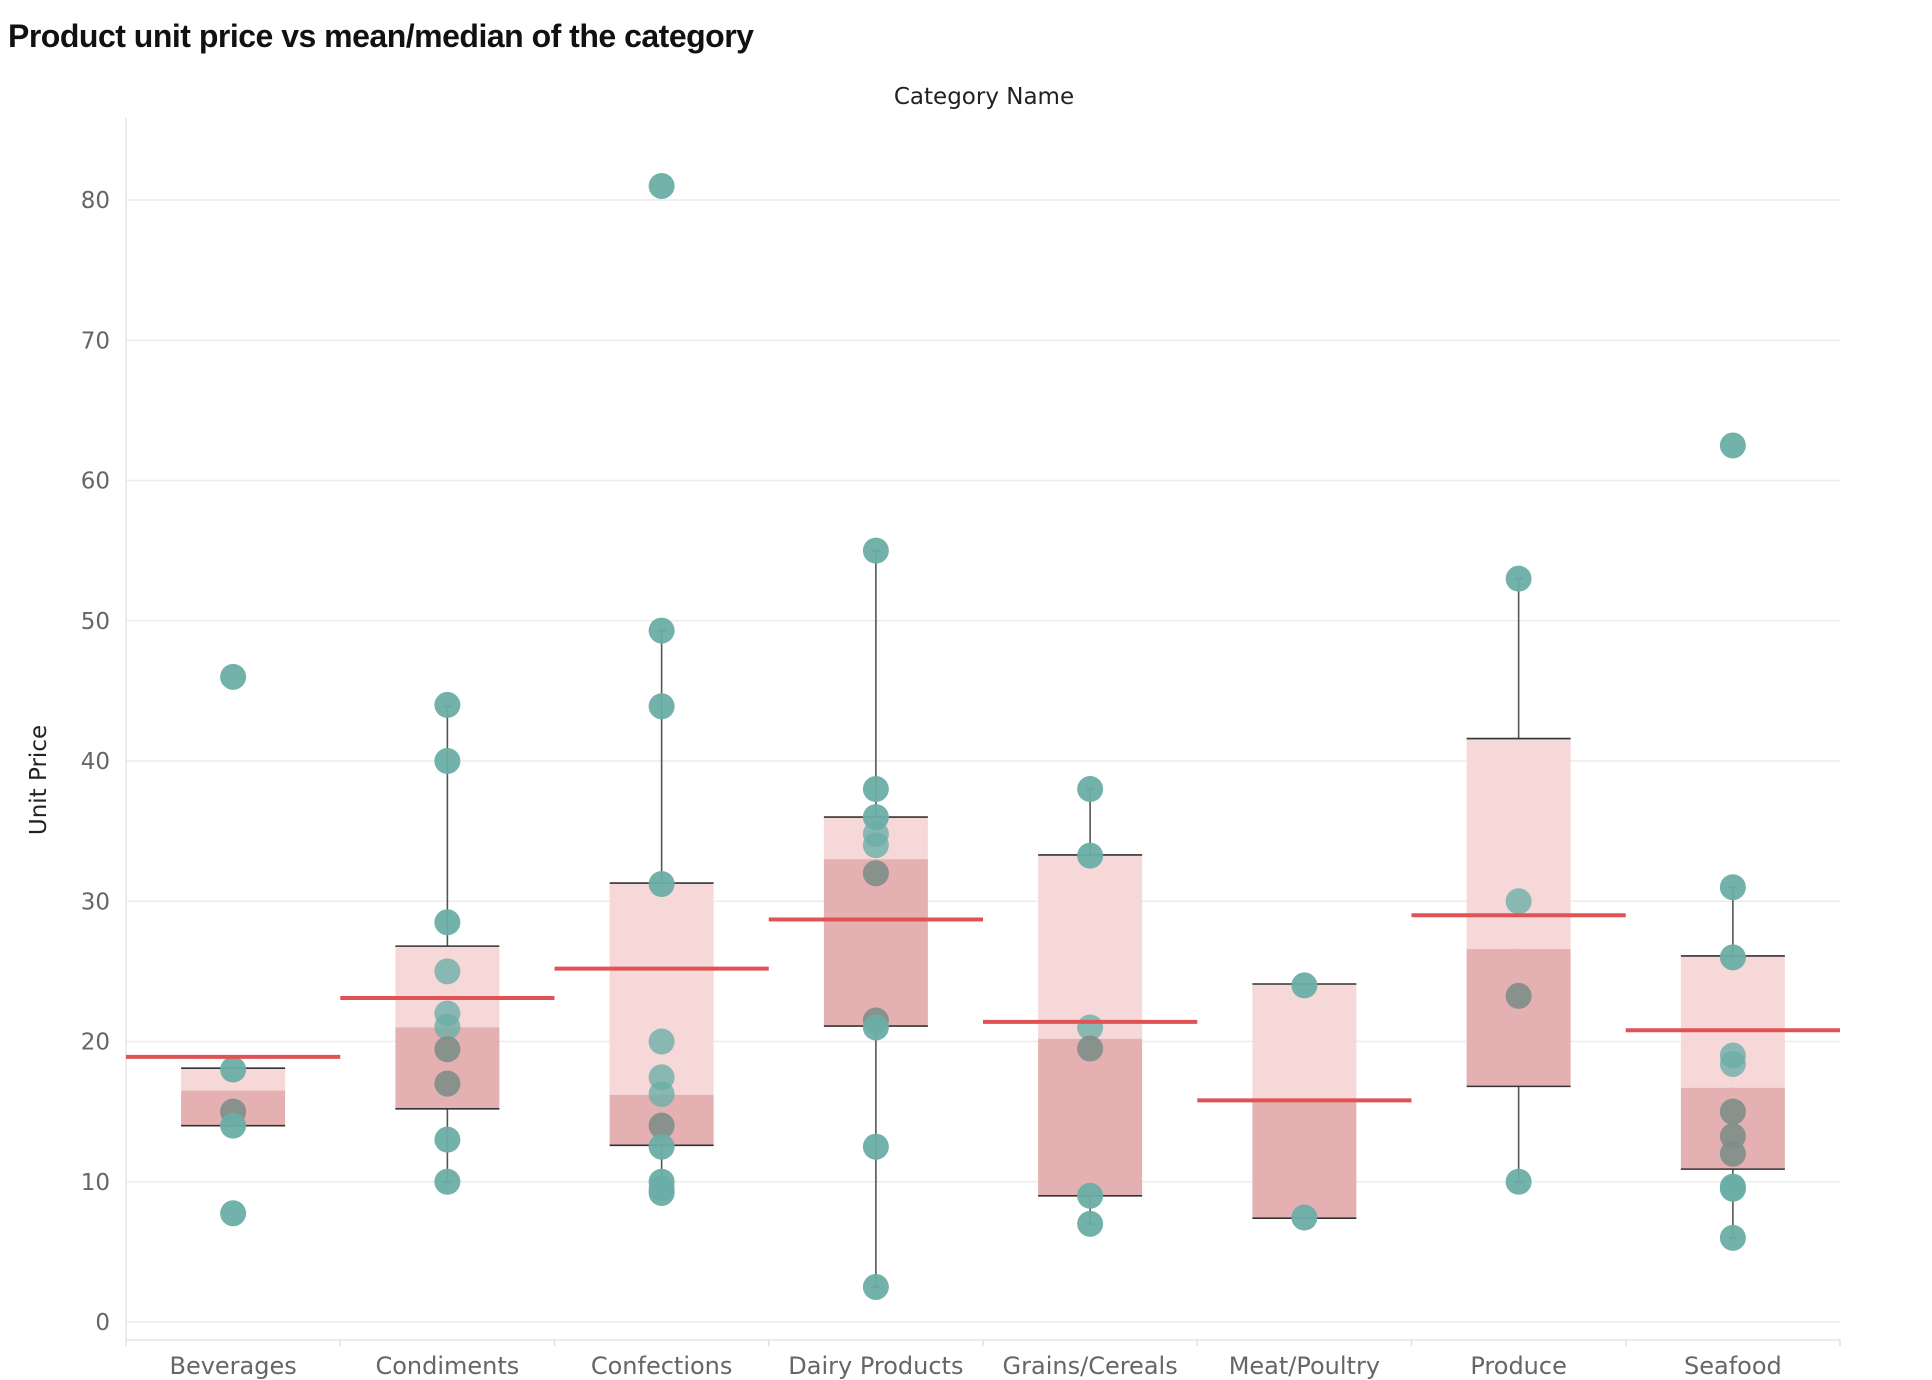 The width and height of the screenshot is (1932, 1380). Describe the element at coordinates (95, 482) in the screenshot. I see `y-tick-label: 60` at that location.